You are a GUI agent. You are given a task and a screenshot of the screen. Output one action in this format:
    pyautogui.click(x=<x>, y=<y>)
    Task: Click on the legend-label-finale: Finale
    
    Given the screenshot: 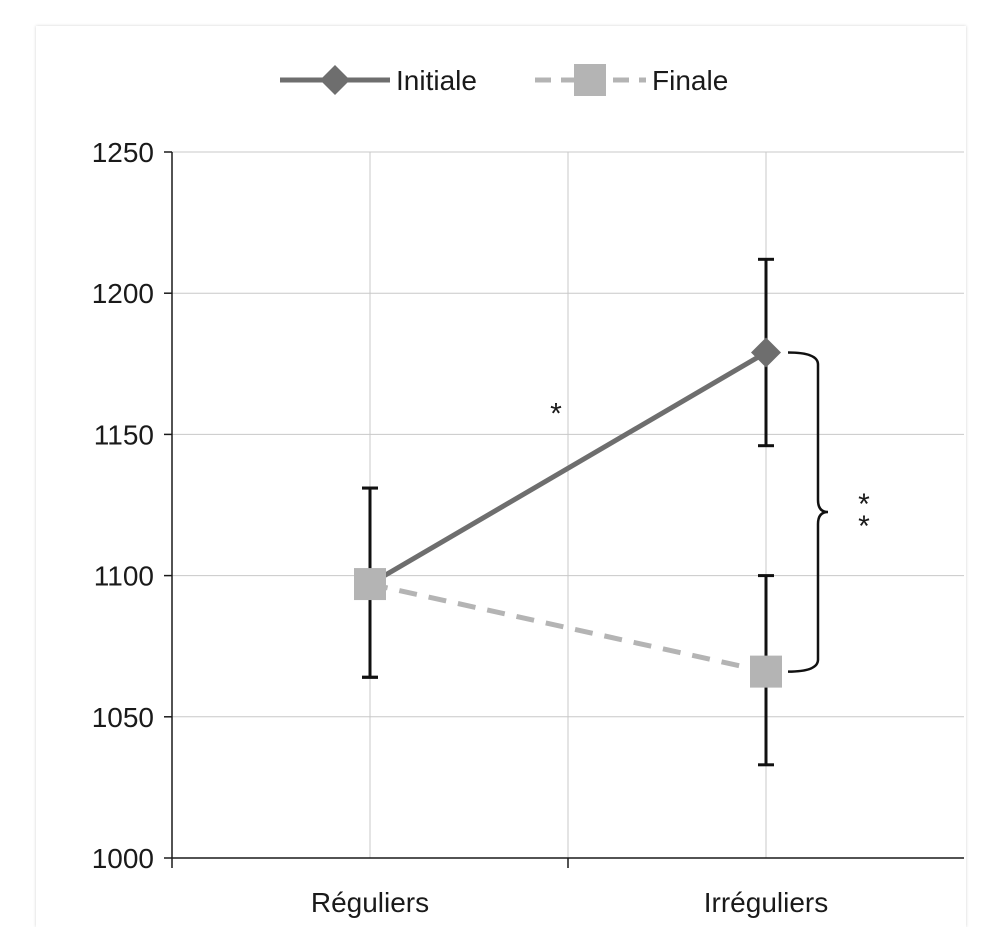 What is the action you would take?
    pyautogui.click(x=690, y=80)
    